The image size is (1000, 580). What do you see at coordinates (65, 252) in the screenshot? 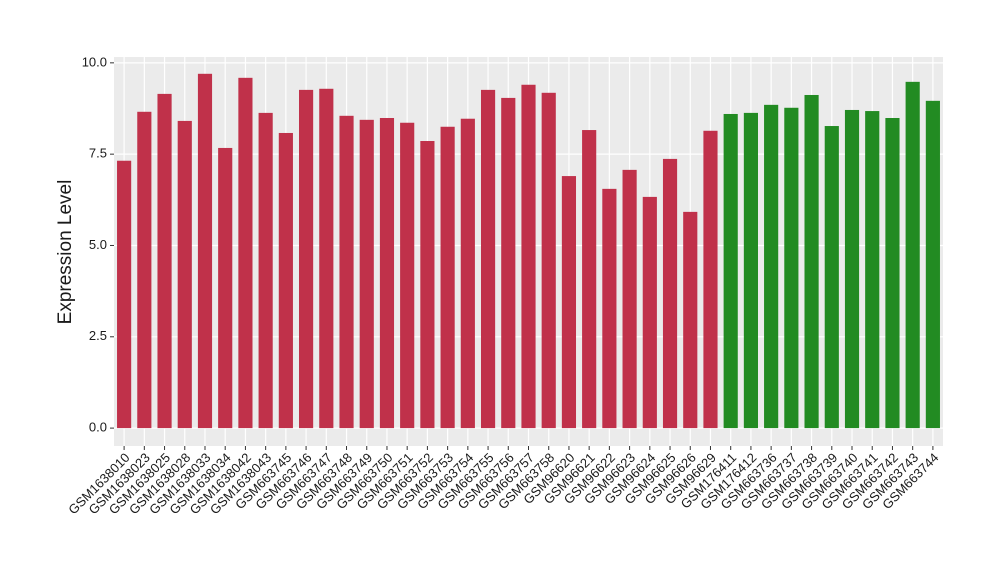
I see `y-axis-label: Expression Level` at bounding box center [65, 252].